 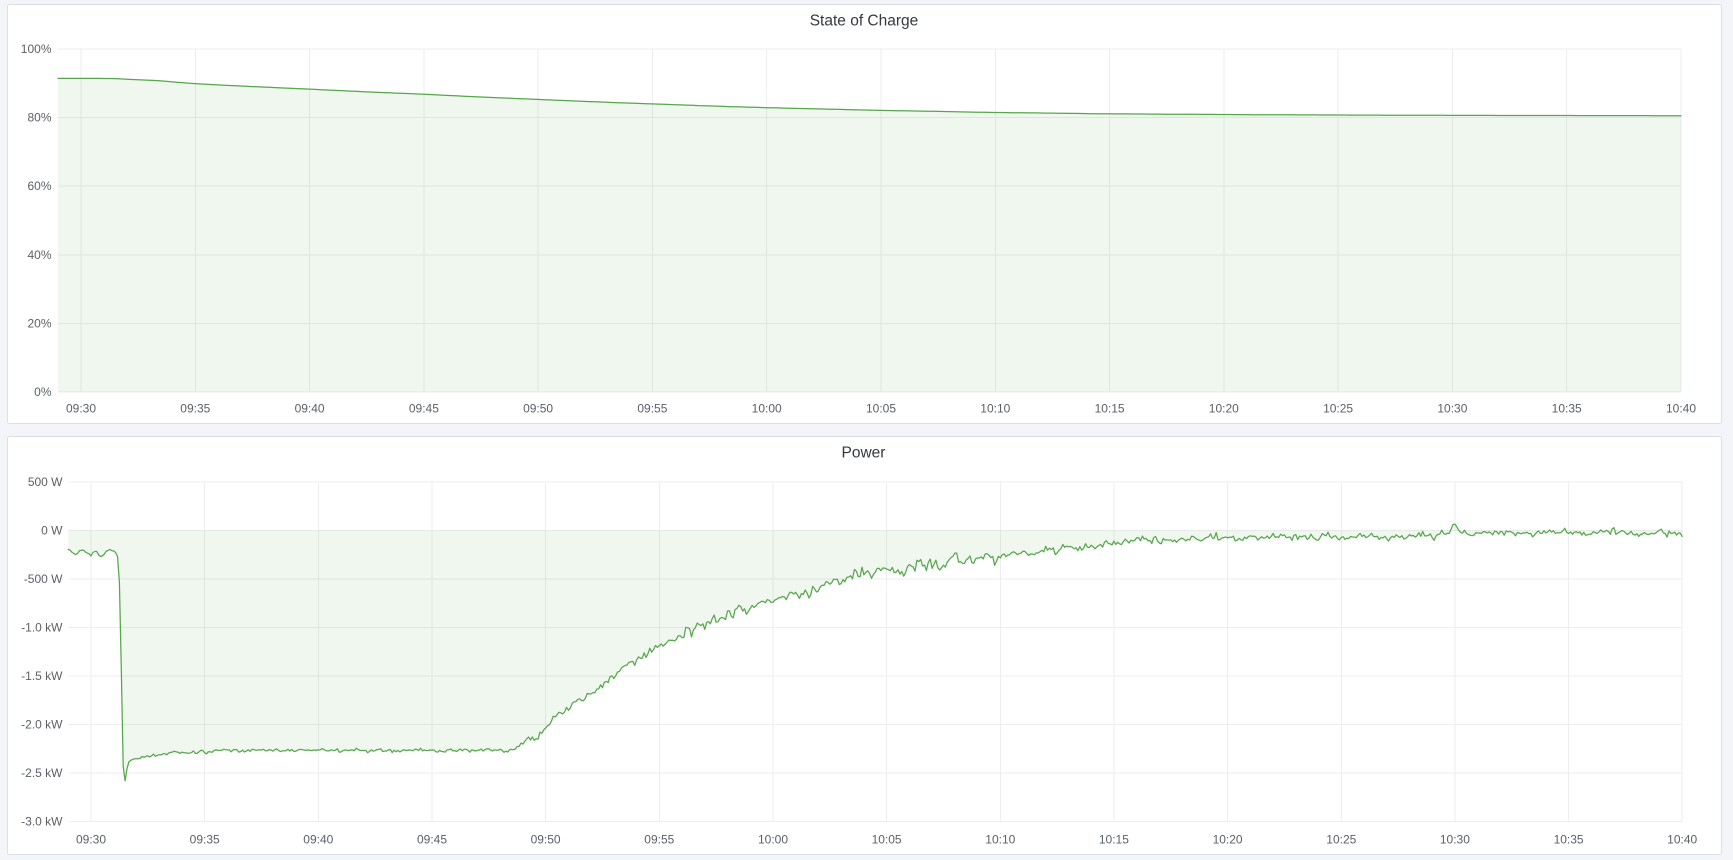 What do you see at coordinates (42, 725) in the screenshot?
I see `svg-text: -2.0 kW` at bounding box center [42, 725].